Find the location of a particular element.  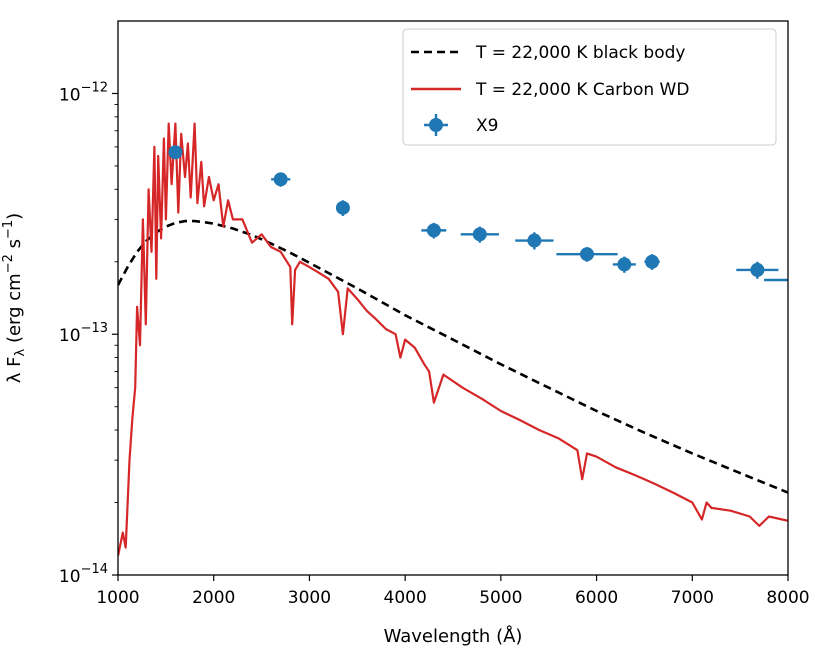

x-tick-label: 5000 is located at coordinates (500, 598).